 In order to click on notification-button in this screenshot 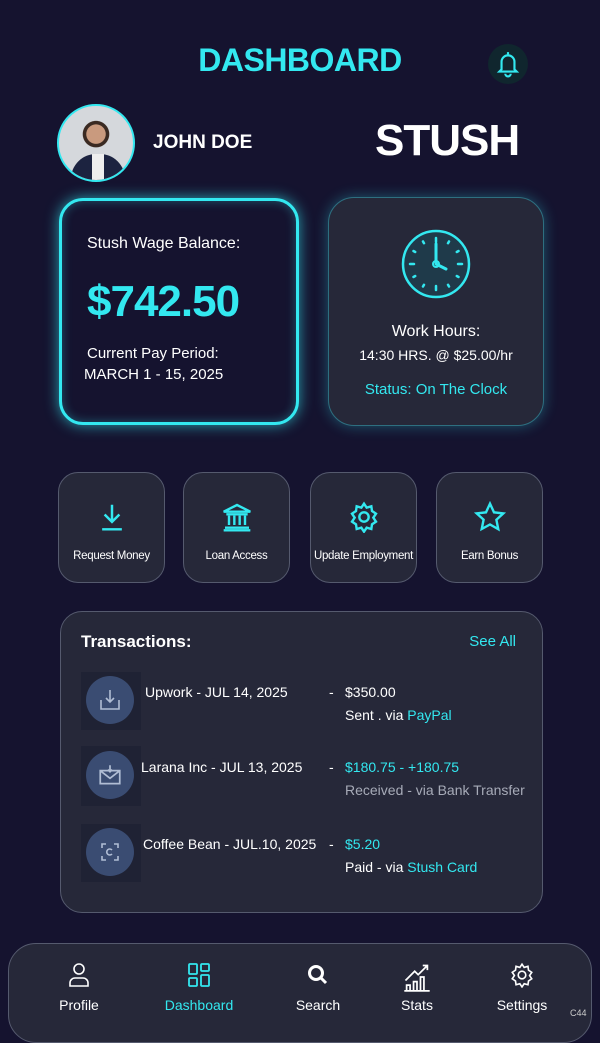, I will do `click(508, 64)`.